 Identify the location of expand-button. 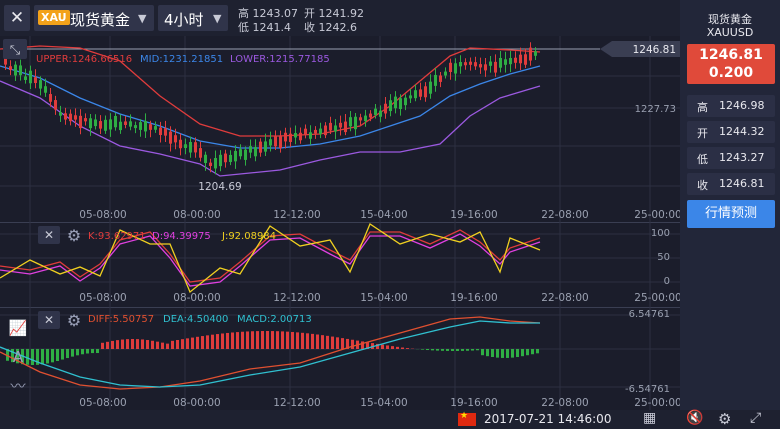
(15, 49).